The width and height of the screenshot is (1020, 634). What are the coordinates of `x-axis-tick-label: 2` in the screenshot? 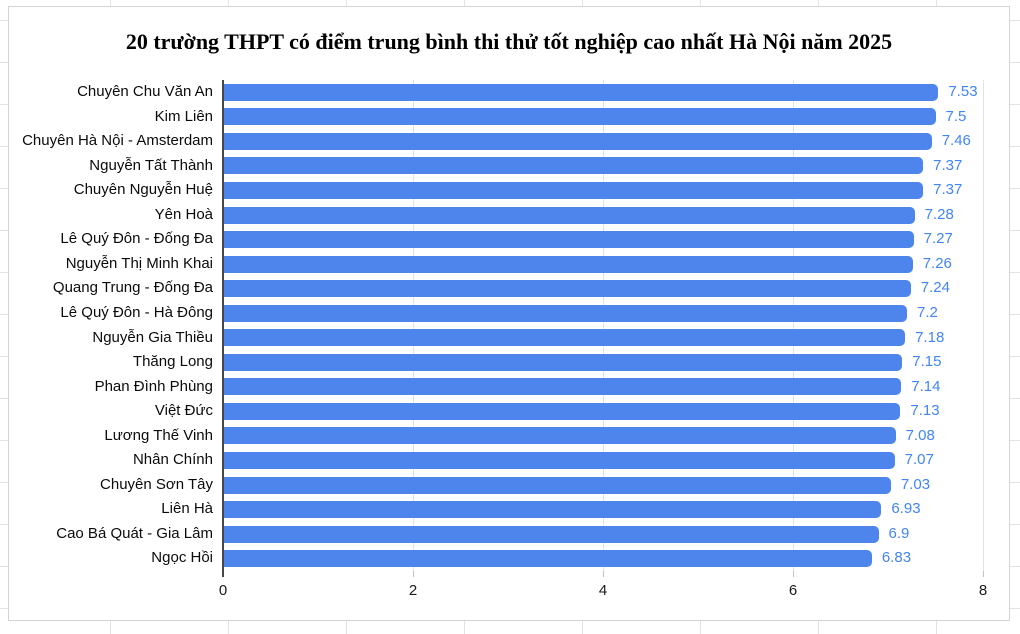 It's located at (413, 590).